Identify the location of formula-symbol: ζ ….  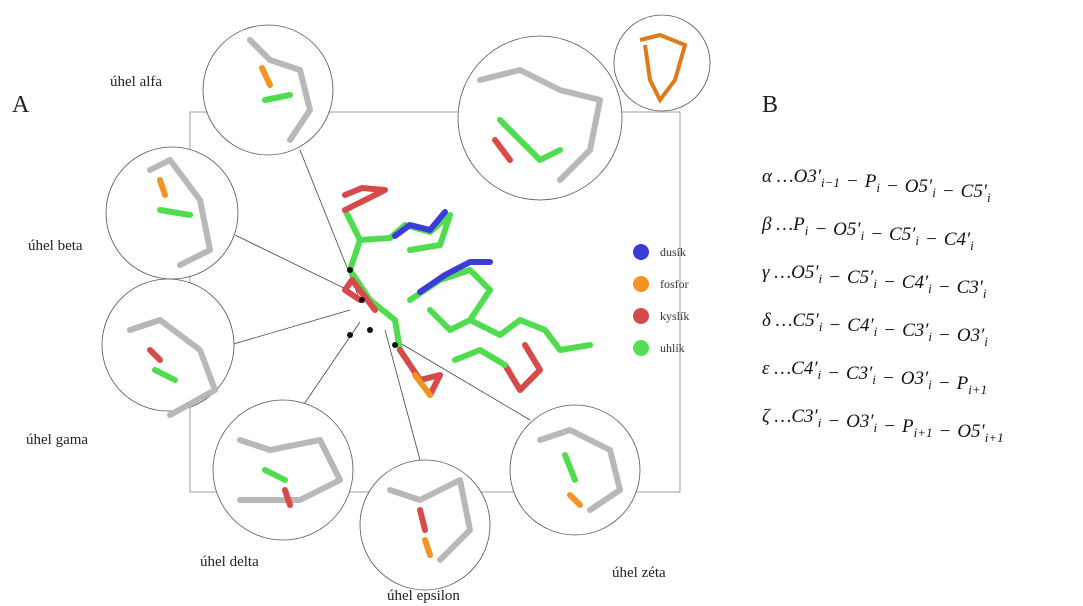
(776, 416).